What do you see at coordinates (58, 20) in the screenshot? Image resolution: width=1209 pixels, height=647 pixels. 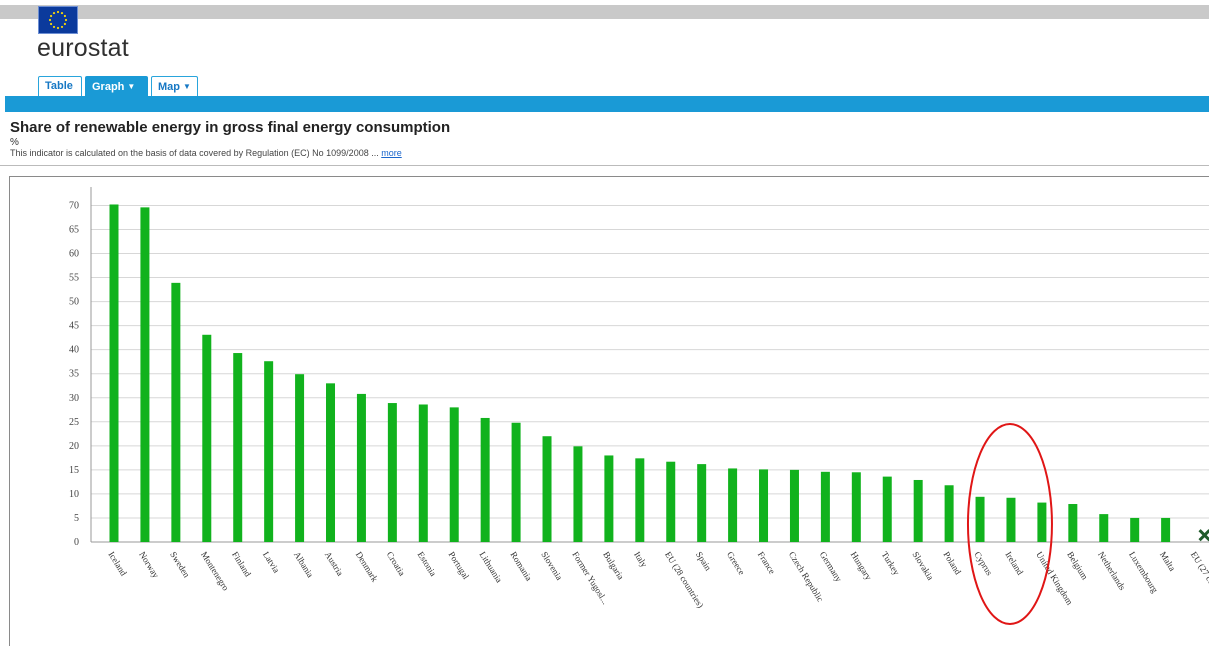 I see `eu-flag-icon` at bounding box center [58, 20].